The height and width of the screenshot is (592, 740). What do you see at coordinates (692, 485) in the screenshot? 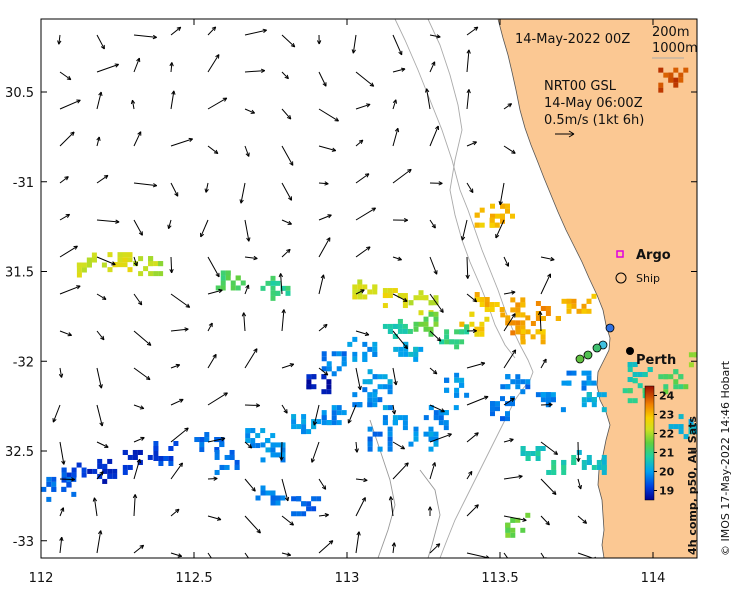
I see `colorbar-label: 4h comp, p50, All Sats` at bounding box center [692, 485].